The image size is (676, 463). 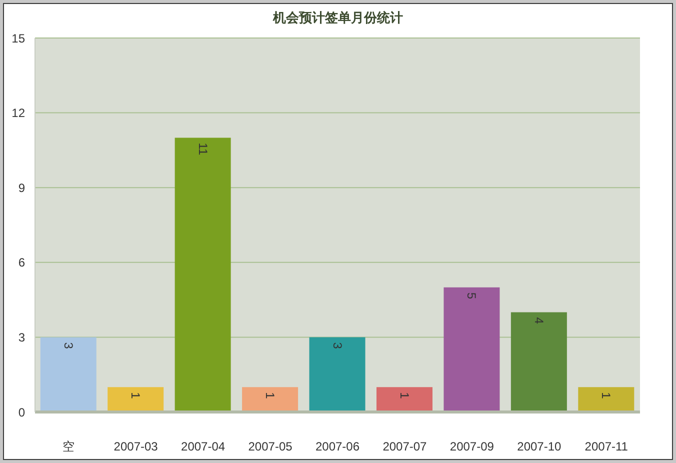 I want to click on y-tick-label: 9, so click(x=22, y=187).